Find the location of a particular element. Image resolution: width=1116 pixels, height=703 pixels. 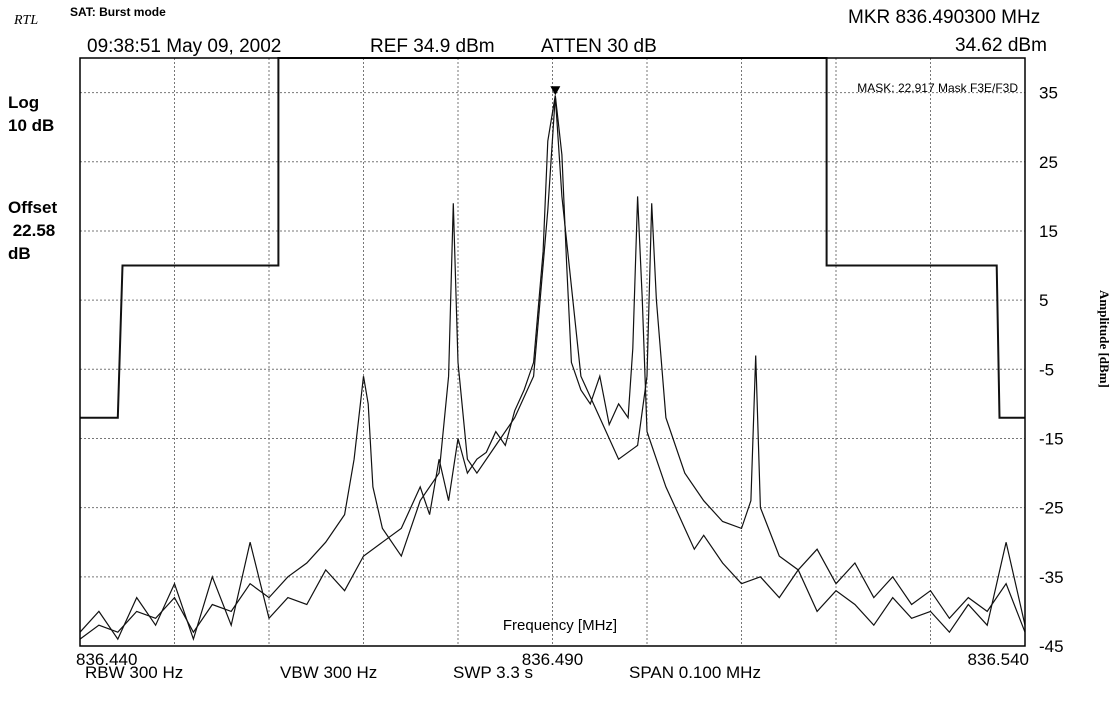

y-axis-label-wrap: Amplitude [dBm] is located at coordinates (1104, 385).